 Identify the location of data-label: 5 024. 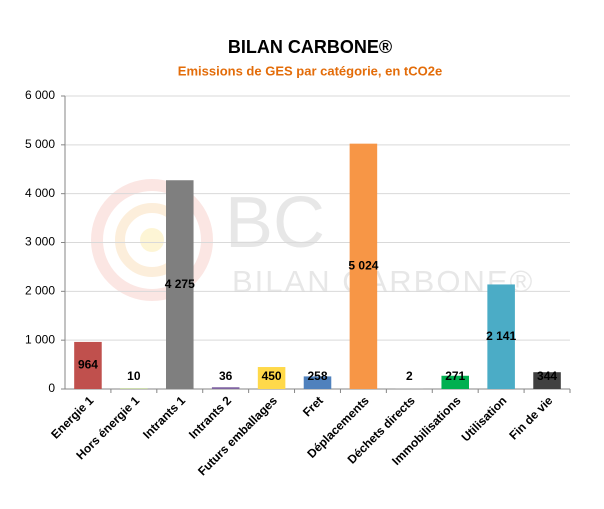
(363, 266).